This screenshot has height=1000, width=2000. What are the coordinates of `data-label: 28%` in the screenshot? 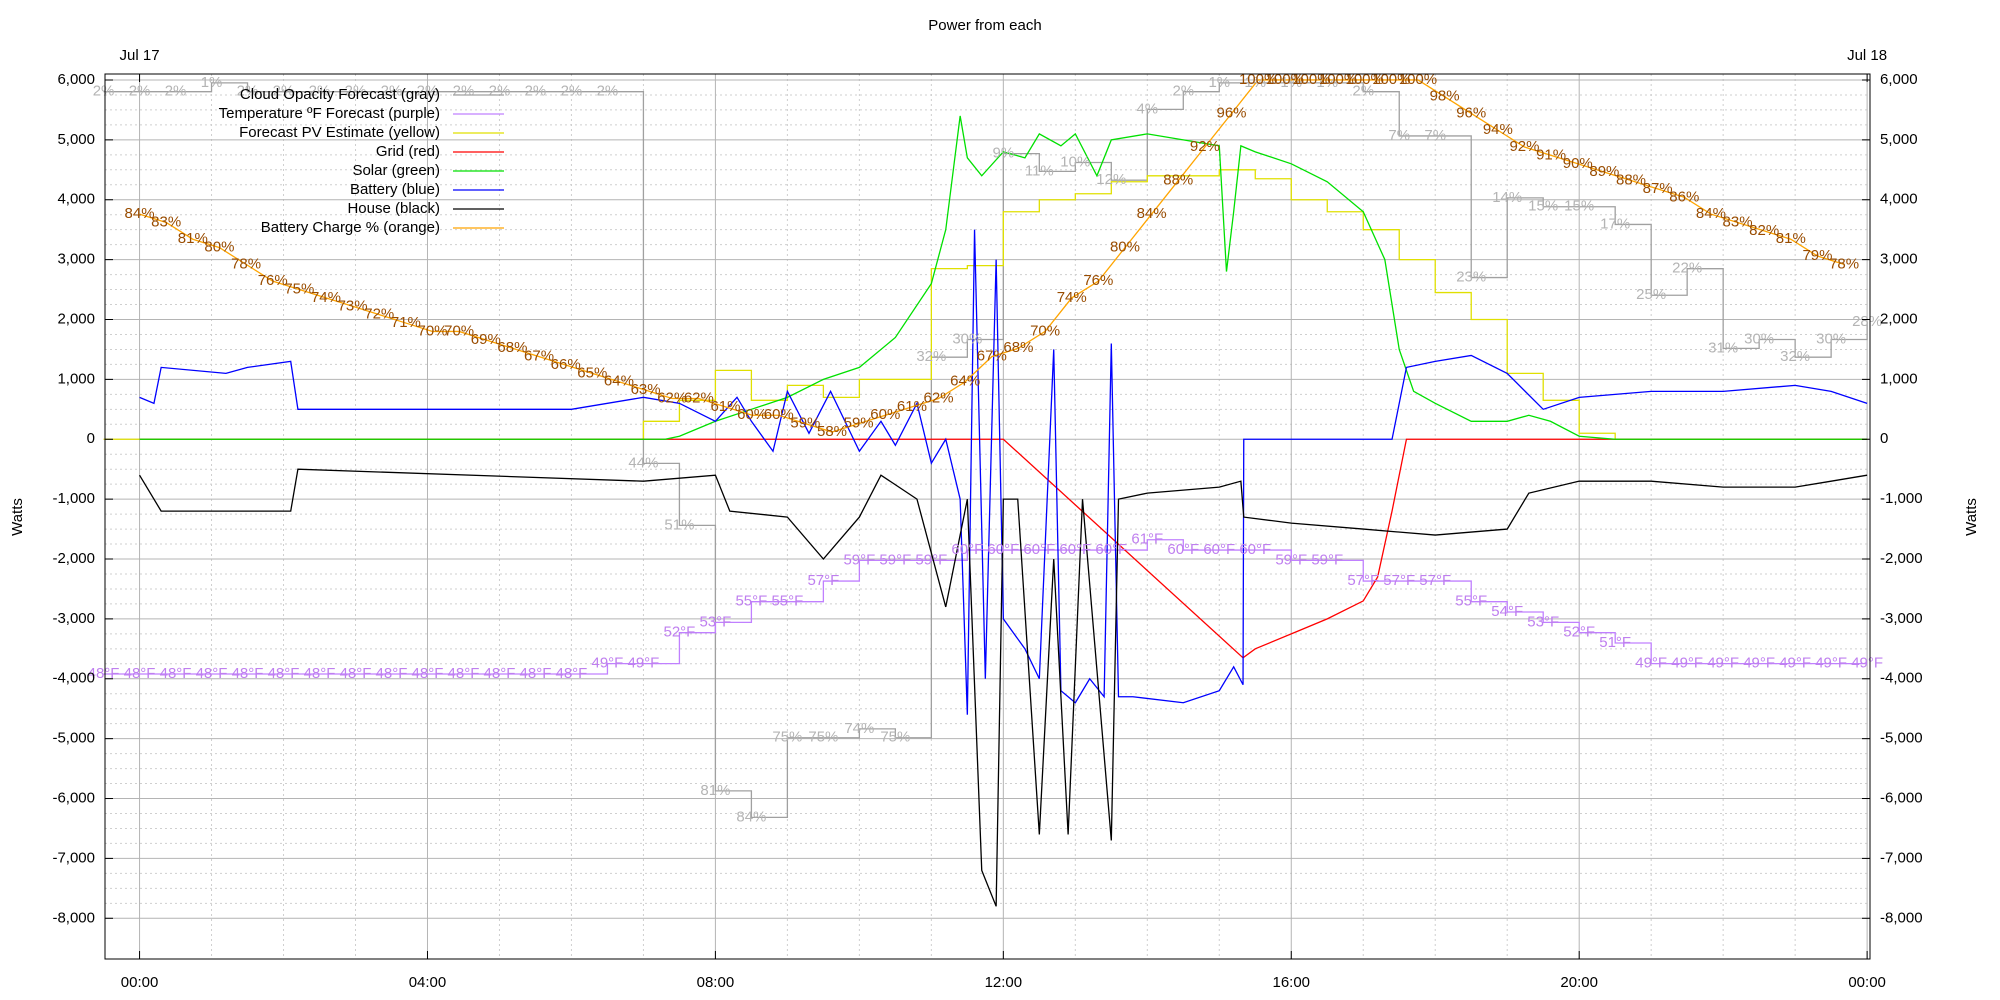 It's located at (1867, 321).